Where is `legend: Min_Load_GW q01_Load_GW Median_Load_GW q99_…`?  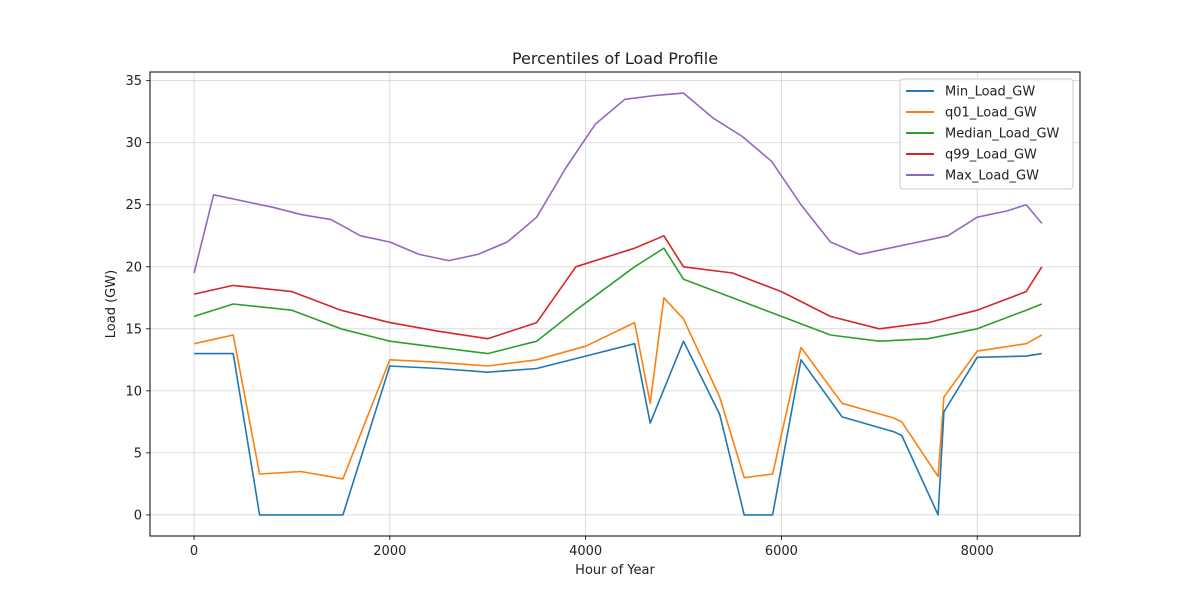
legend: Min_Load_GW q01_Load_GW Median_Load_GW q99_… is located at coordinates (986, 134).